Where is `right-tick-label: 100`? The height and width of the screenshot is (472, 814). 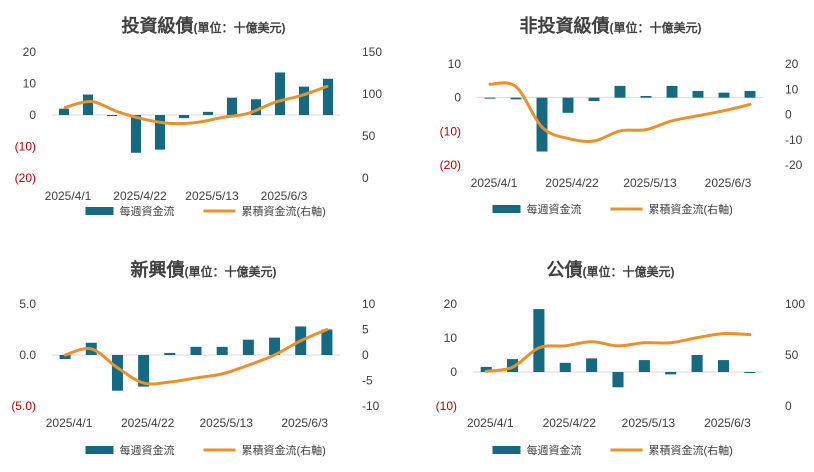 right-tick-label: 100 is located at coordinates (372, 94).